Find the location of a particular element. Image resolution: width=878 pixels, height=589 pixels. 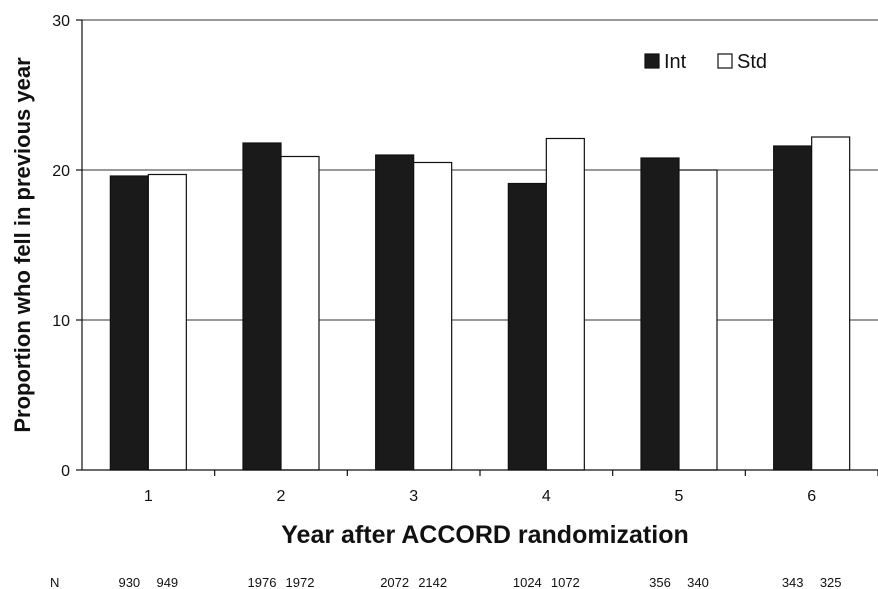

n-value: 1024 is located at coordinates (527, 582).